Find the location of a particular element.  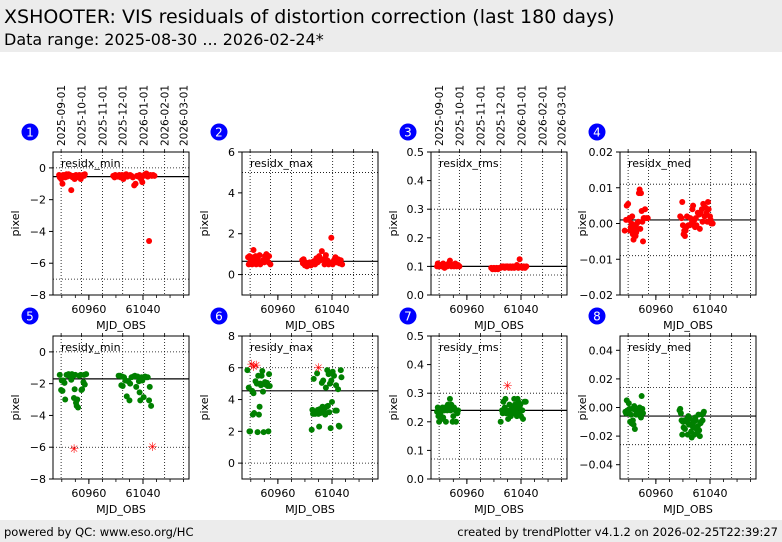

panel-title: residy_max is located at coordinates (281, 347).